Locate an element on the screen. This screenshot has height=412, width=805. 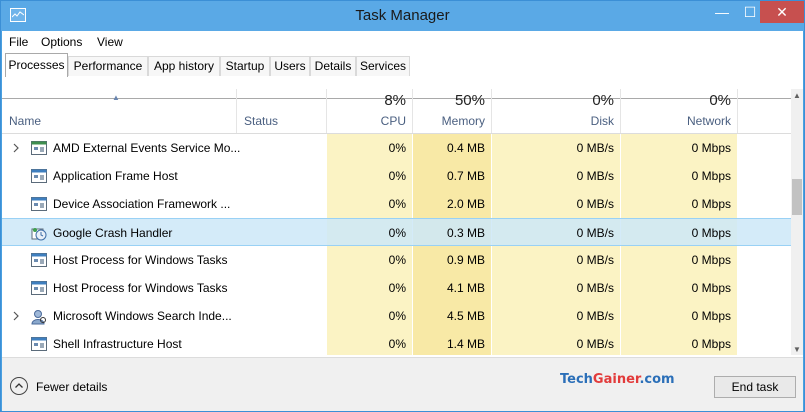
tab-performance: Performance is located at coordinates (108, 66).